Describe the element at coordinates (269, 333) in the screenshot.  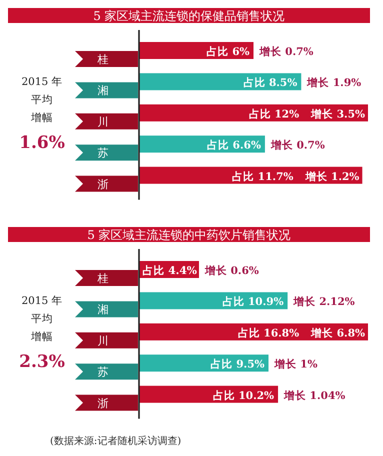
I see `data-label: 占比 16.8%` at that location.